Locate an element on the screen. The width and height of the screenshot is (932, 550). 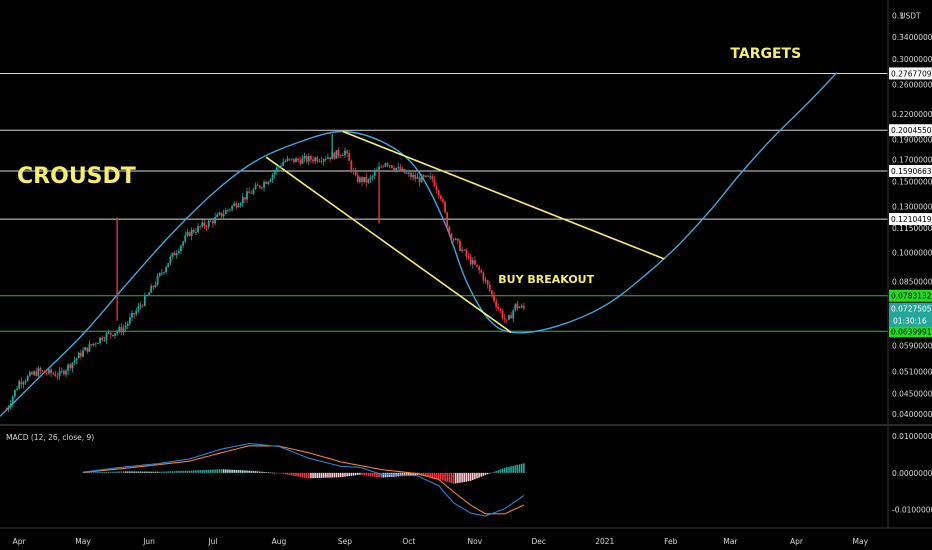
current-price-label: 0.07275050 is located at coordinates (911, 309).